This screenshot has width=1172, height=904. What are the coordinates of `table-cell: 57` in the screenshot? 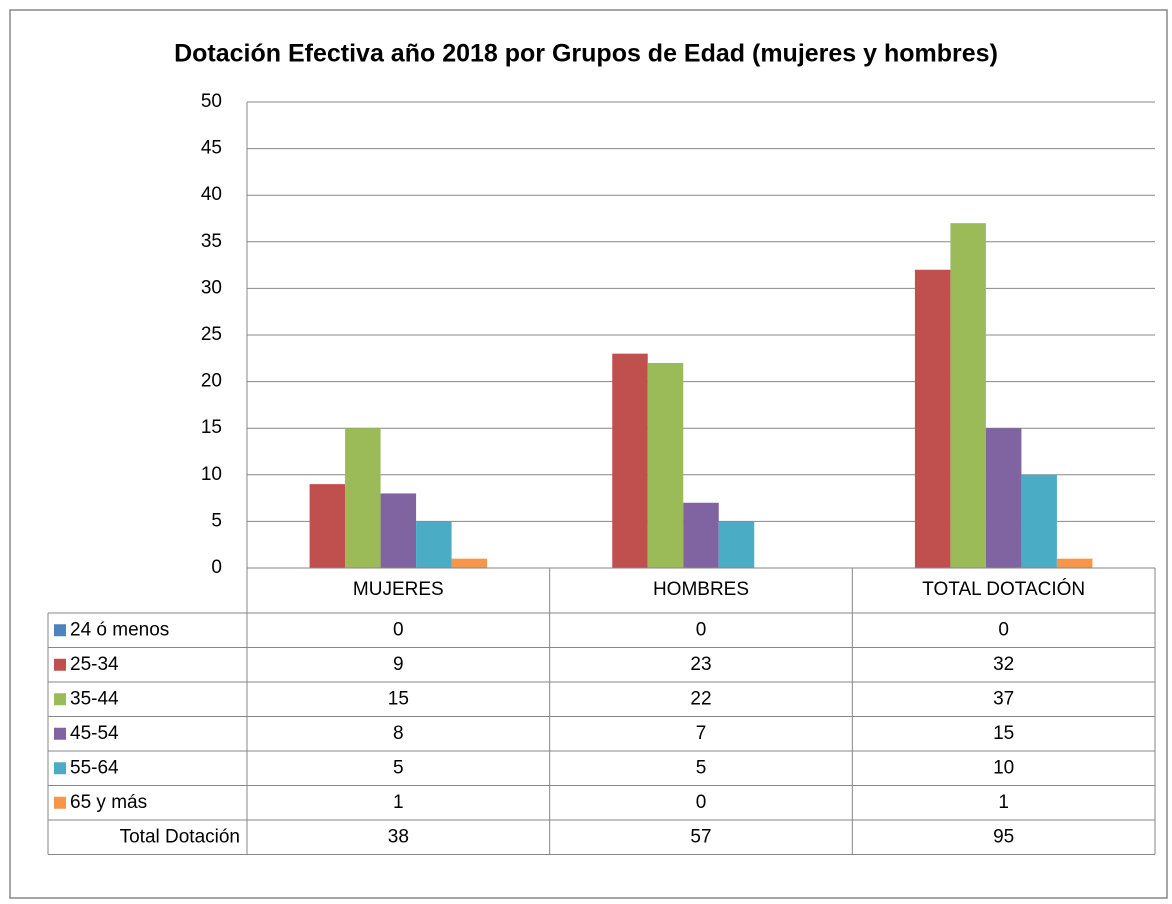 It's located at (700, 836).